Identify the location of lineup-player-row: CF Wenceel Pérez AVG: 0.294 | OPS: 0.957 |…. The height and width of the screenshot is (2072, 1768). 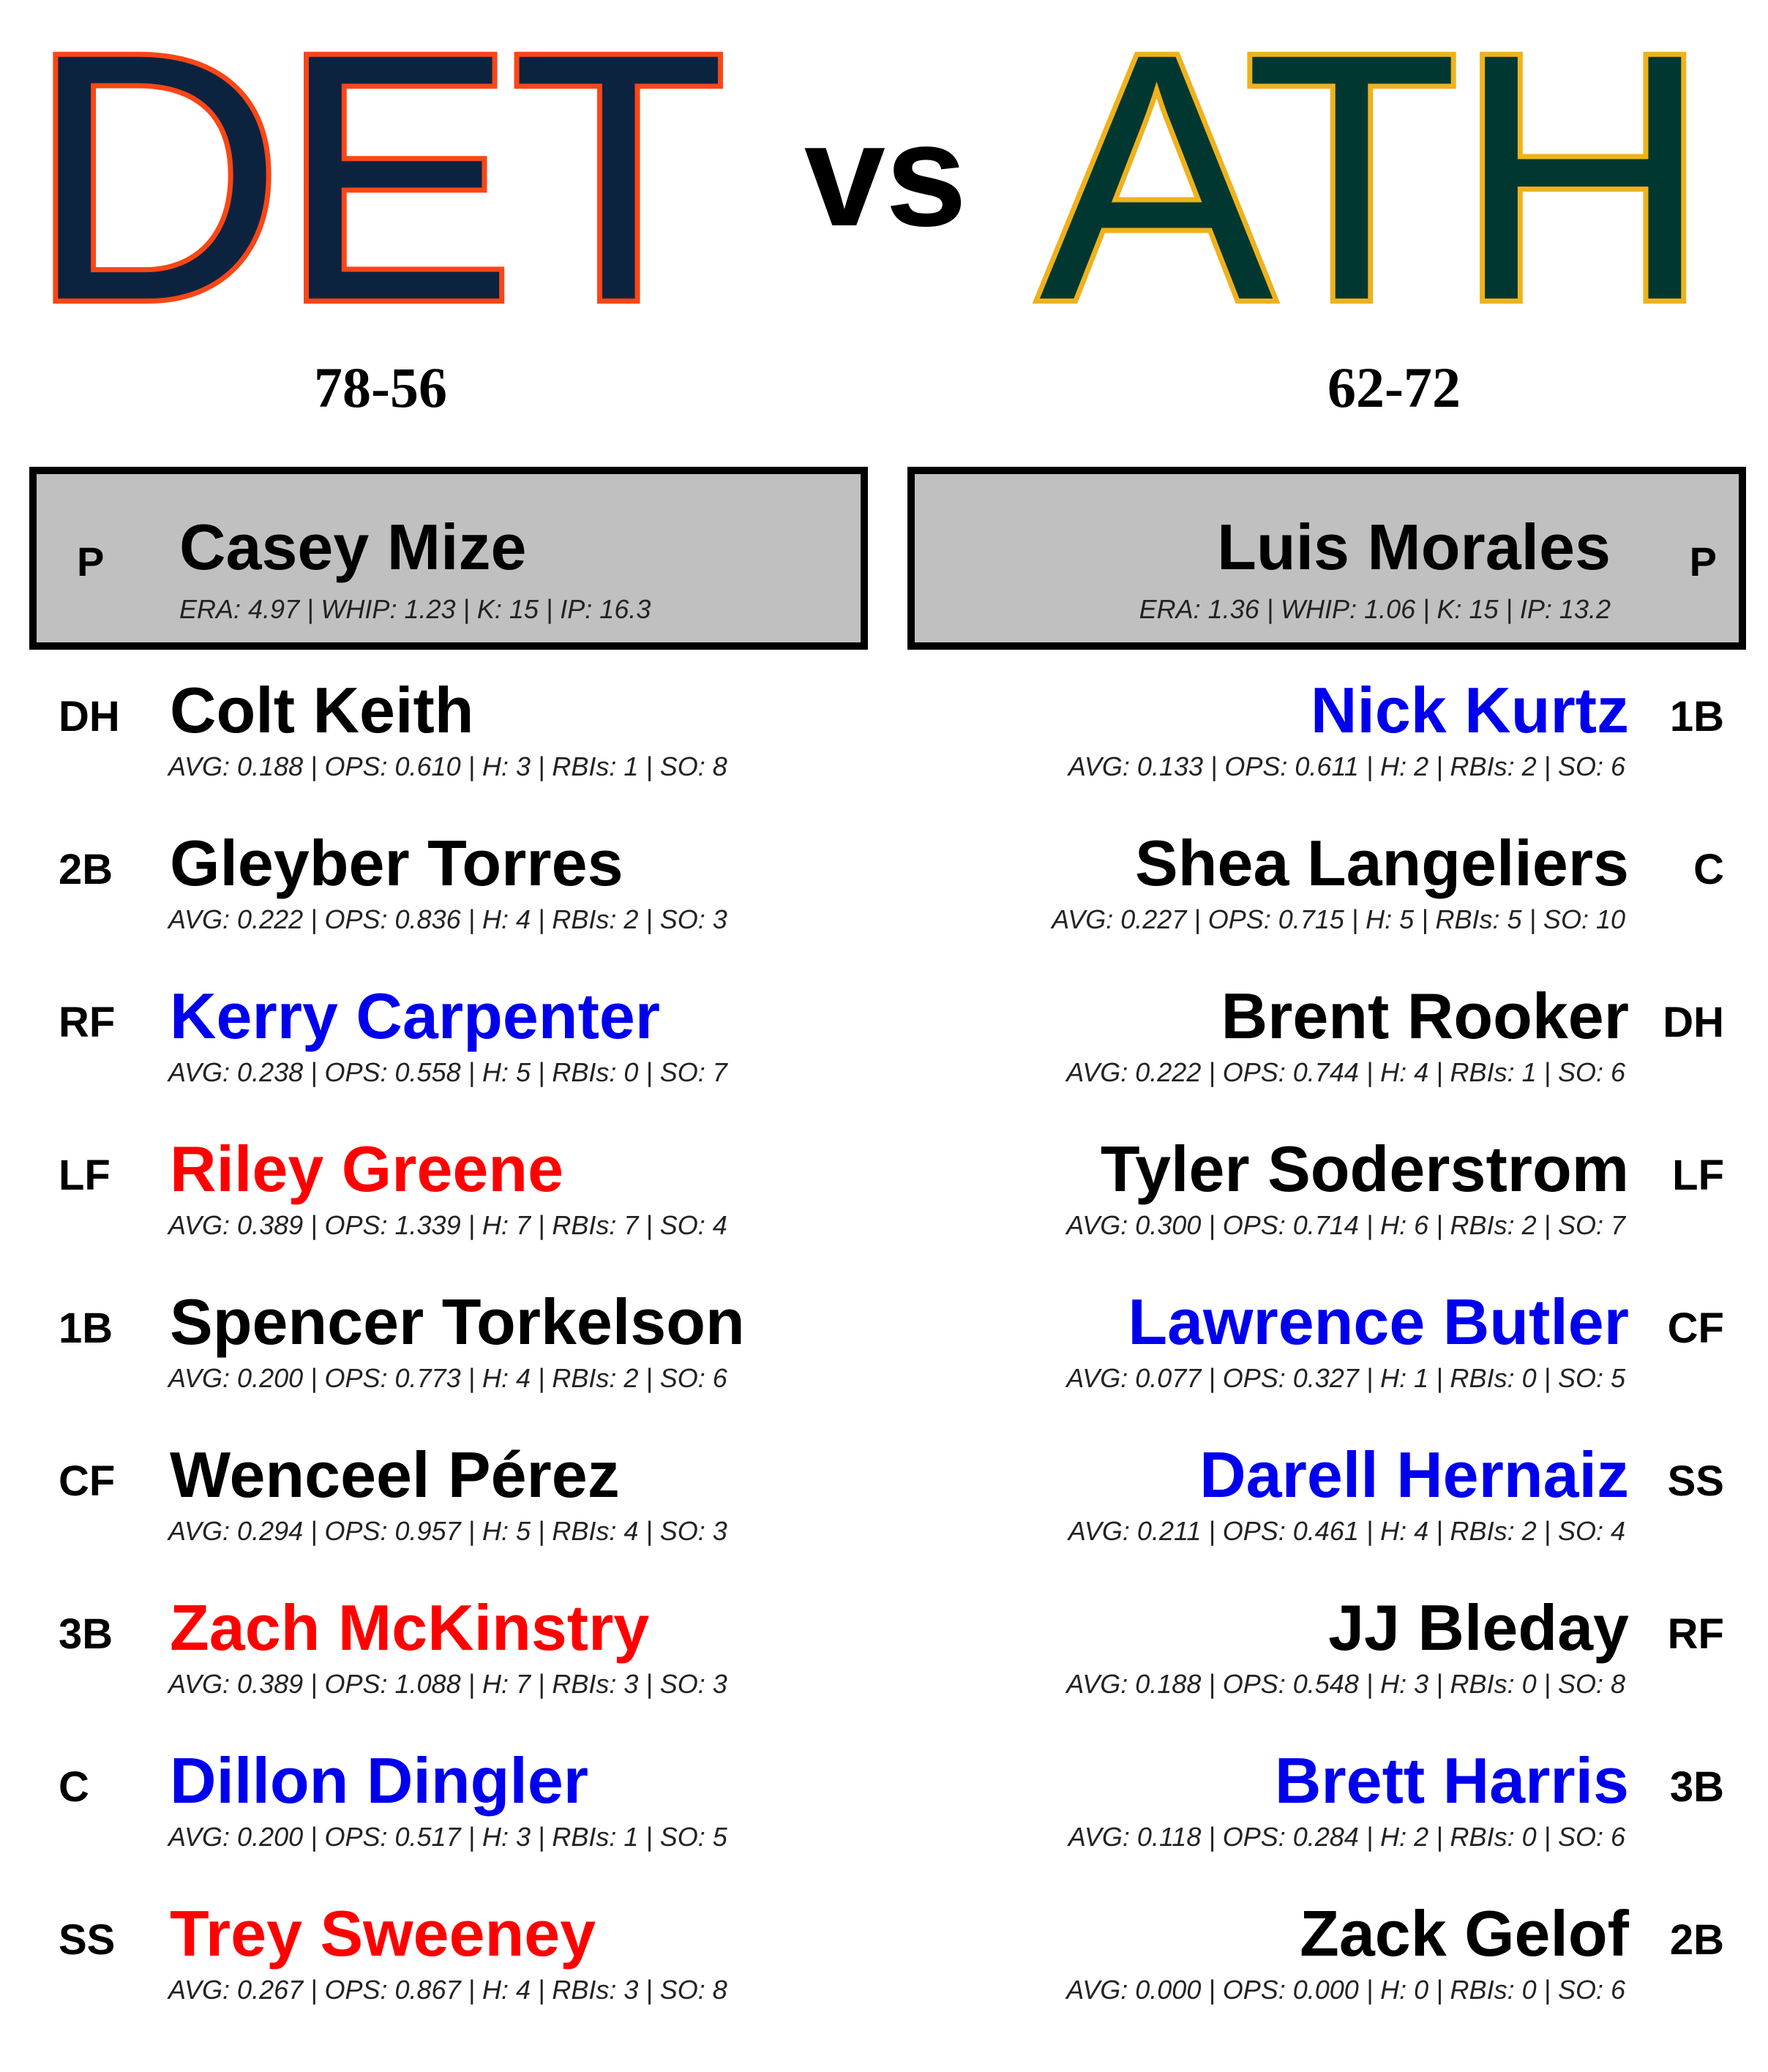
(450, 1503).